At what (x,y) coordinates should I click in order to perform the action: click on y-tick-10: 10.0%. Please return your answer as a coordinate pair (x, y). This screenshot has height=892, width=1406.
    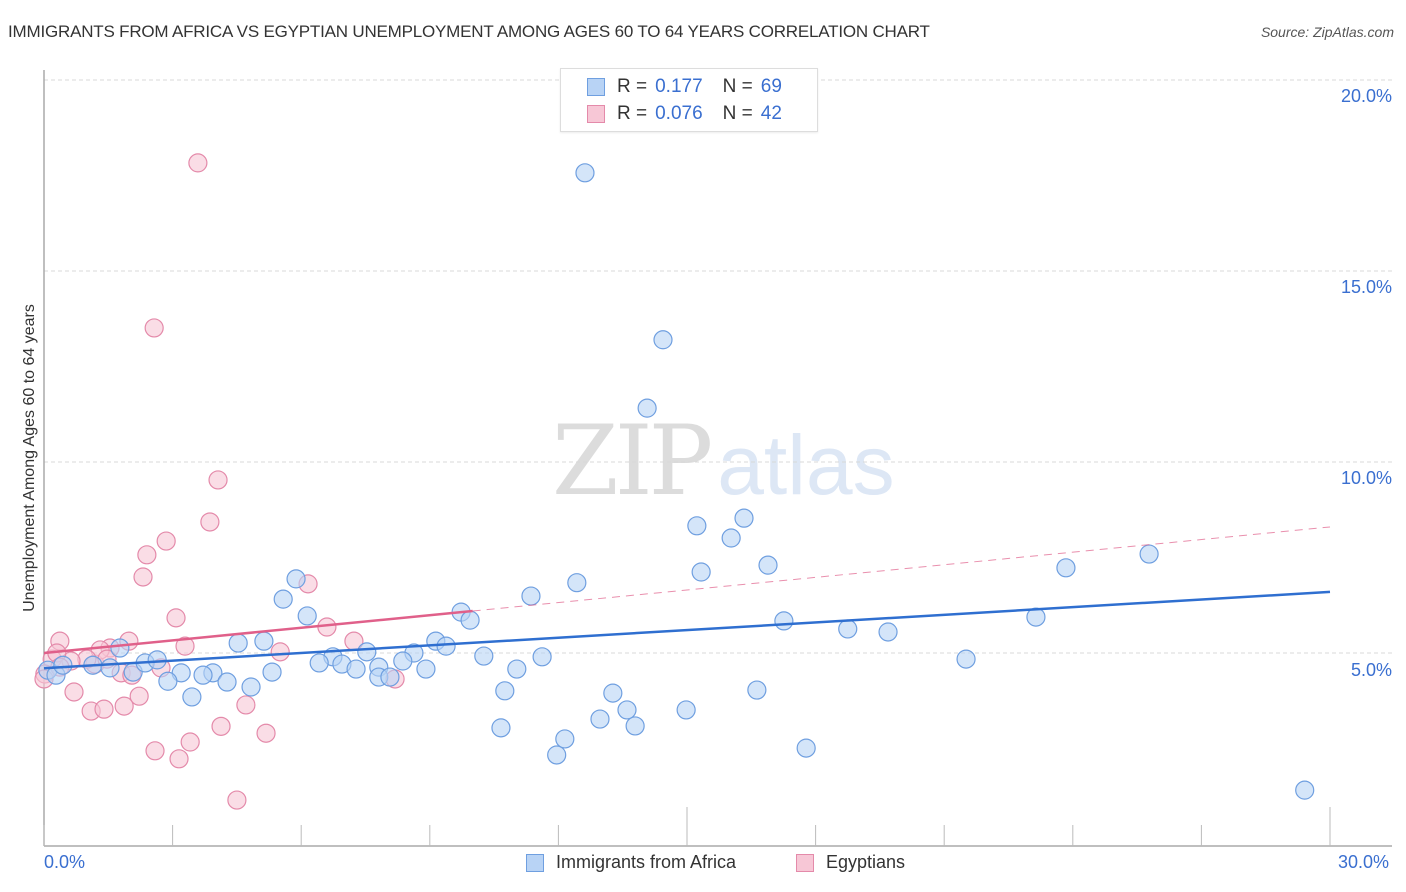
    Looking at the image, I should click on (1366, 478).